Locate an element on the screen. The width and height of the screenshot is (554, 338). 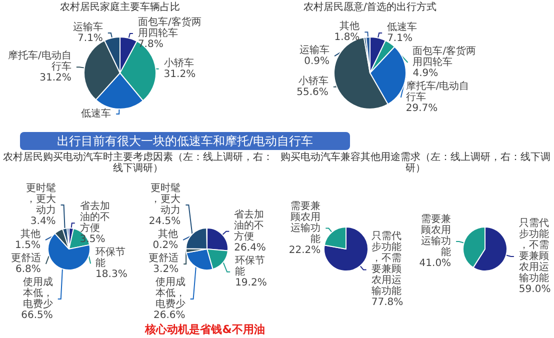
data-label: 24.5% is located at coordinates (164, 221).